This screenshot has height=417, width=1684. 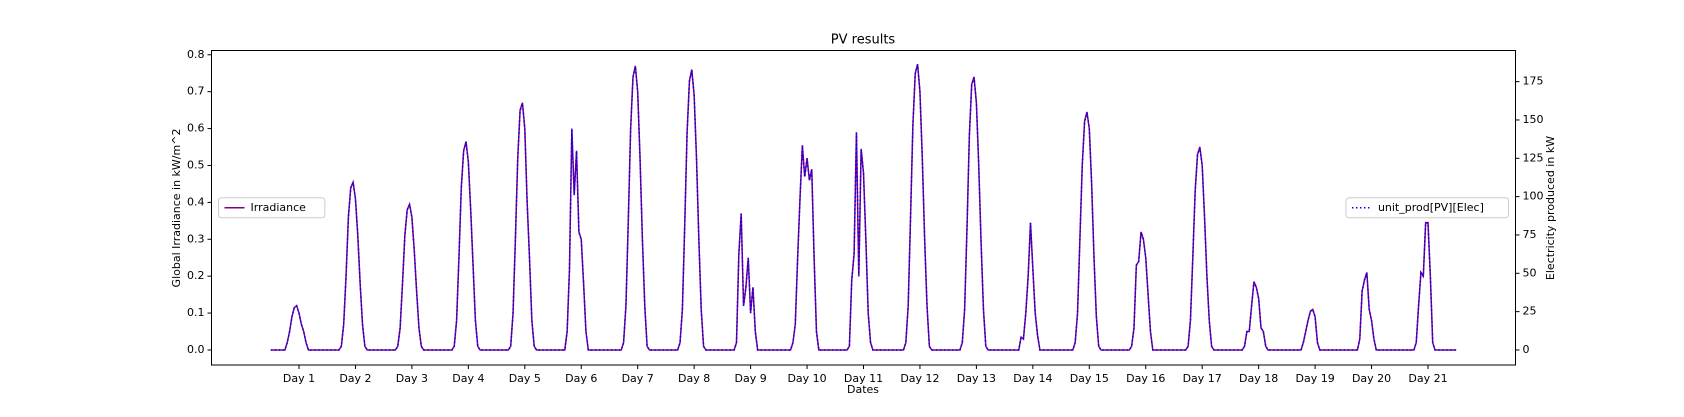 What do you see at coordinates (1032, 378) in the screenshot?
I see `x-tick-label: Day 14` at bounding box center [1032, 378].